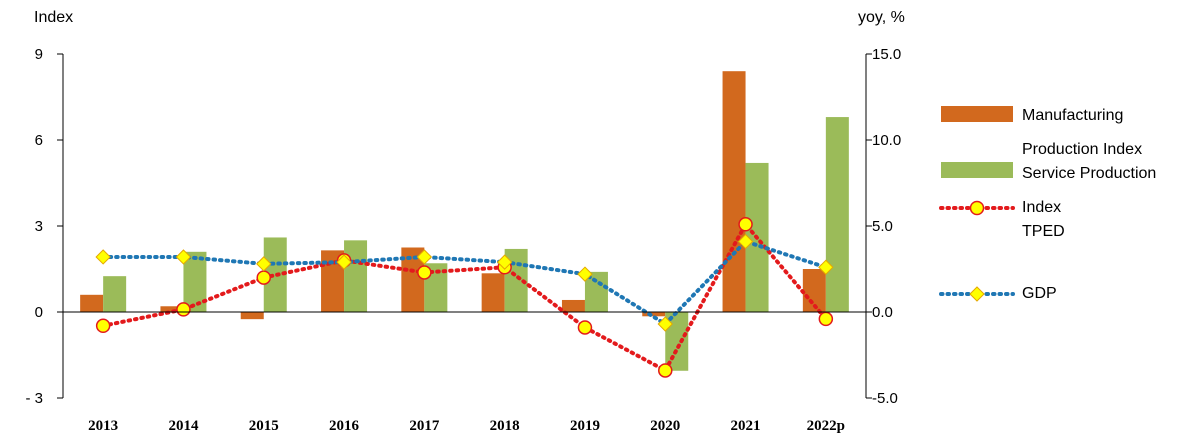 This screenshot has height=440, width=1198. I want to click on right-tick-label: 15.0, so click(886, 54).